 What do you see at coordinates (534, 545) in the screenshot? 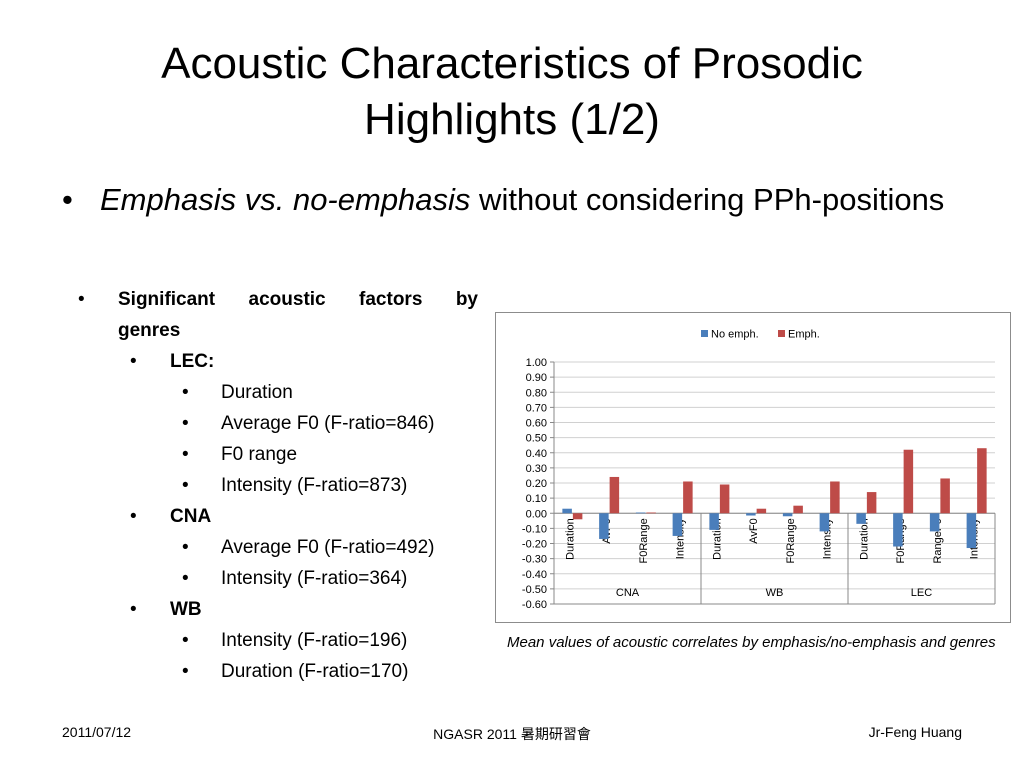
I see `y-tick-label: -0.20` at bounding box center [534, 545].